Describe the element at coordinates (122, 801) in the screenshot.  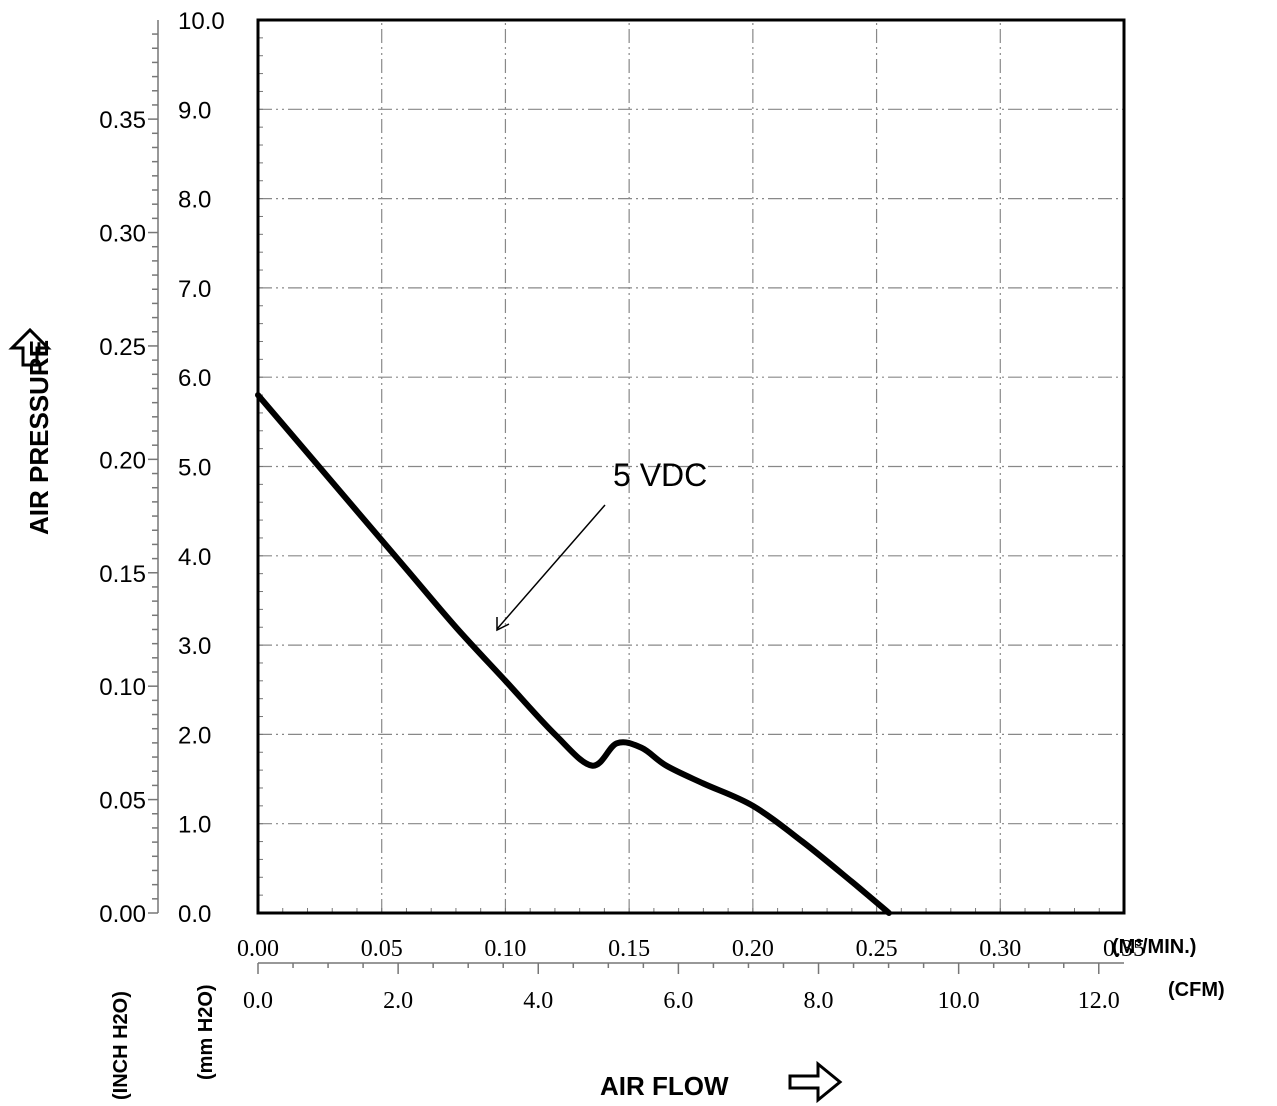
I see `y-tick-label-inch: 0.05` at that location.